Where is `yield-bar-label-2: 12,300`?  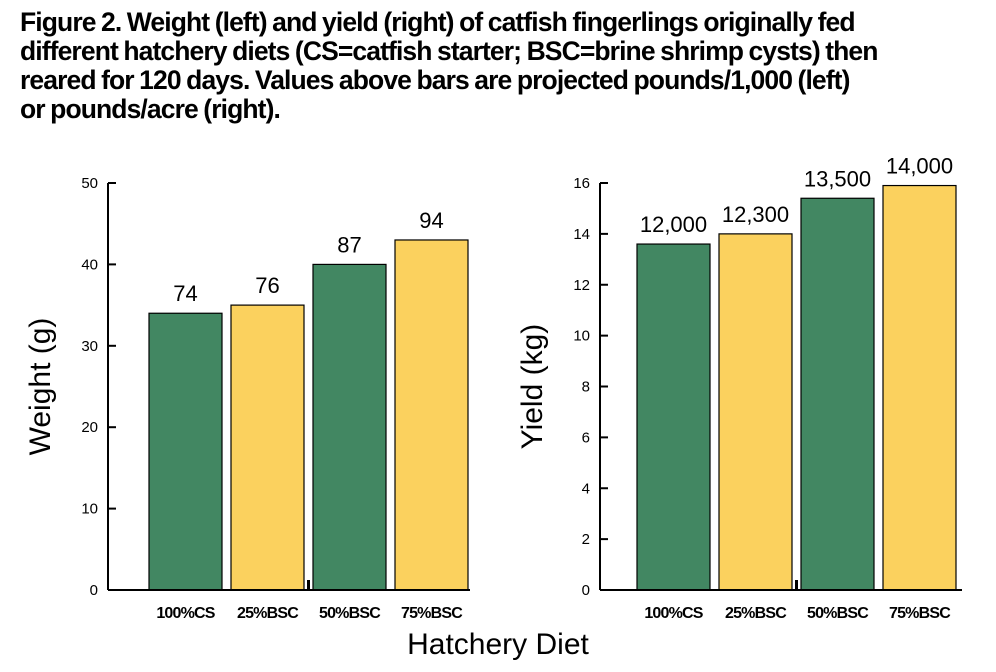
yield-bar-label-2: 12,300 is located at coordinates (755, 214).